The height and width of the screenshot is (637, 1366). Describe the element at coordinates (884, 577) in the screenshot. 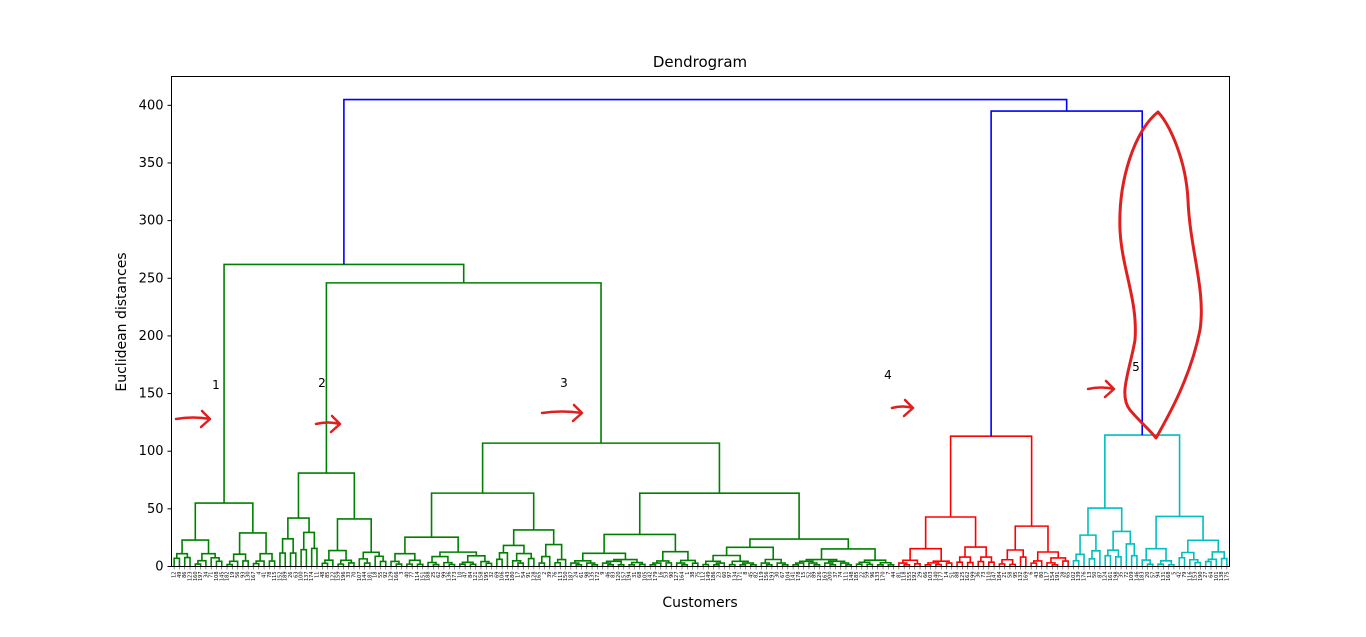

I see `leaf-label: 170` at that location.